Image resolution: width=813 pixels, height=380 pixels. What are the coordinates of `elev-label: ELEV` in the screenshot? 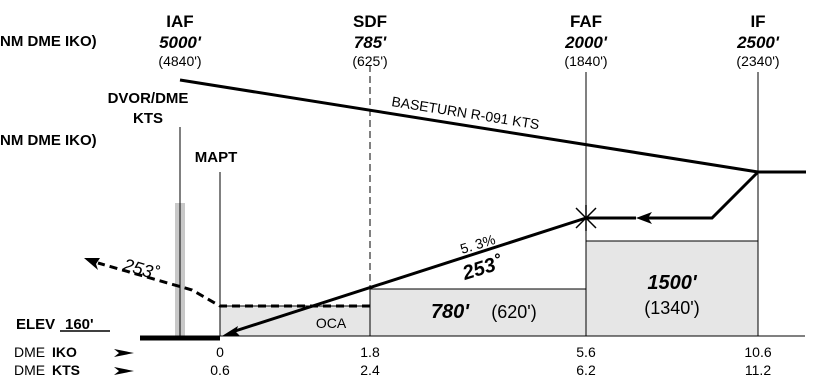 It's located at (35, 324).